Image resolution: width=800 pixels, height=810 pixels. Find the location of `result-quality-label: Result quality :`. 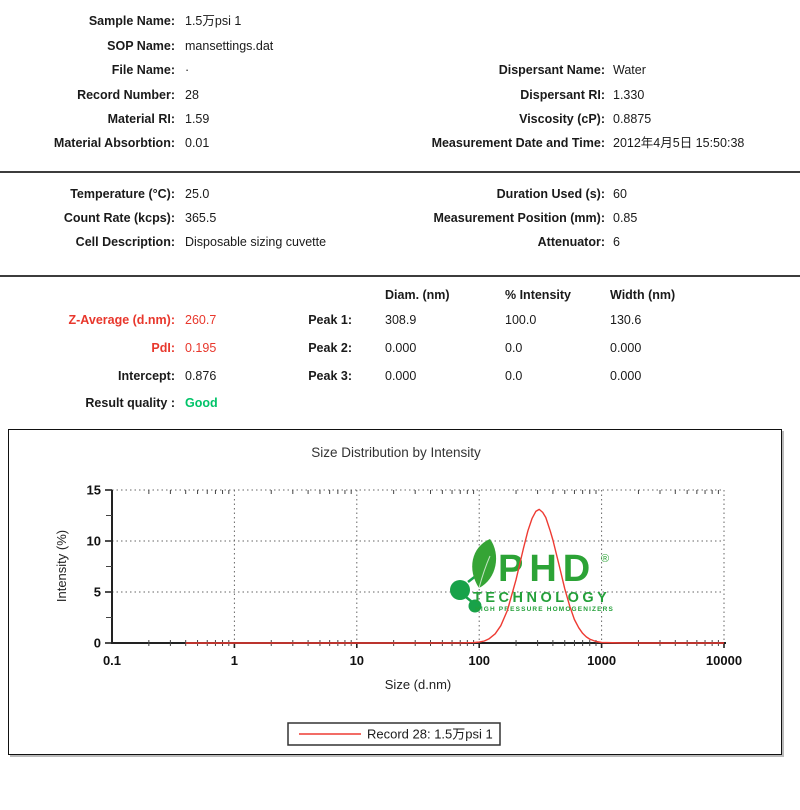

result-quality-label: Result quality : is located at coordinates (130, 403).